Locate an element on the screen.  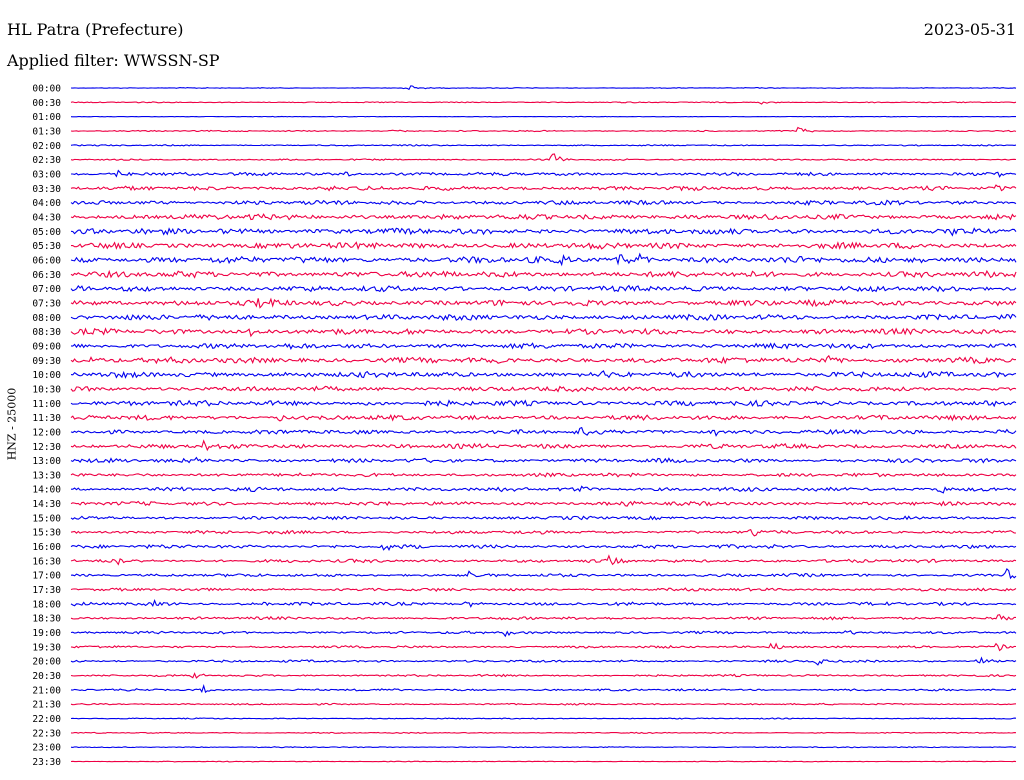
station-title: HL Patra (Prefecture) is located at coordinates (95, 29).